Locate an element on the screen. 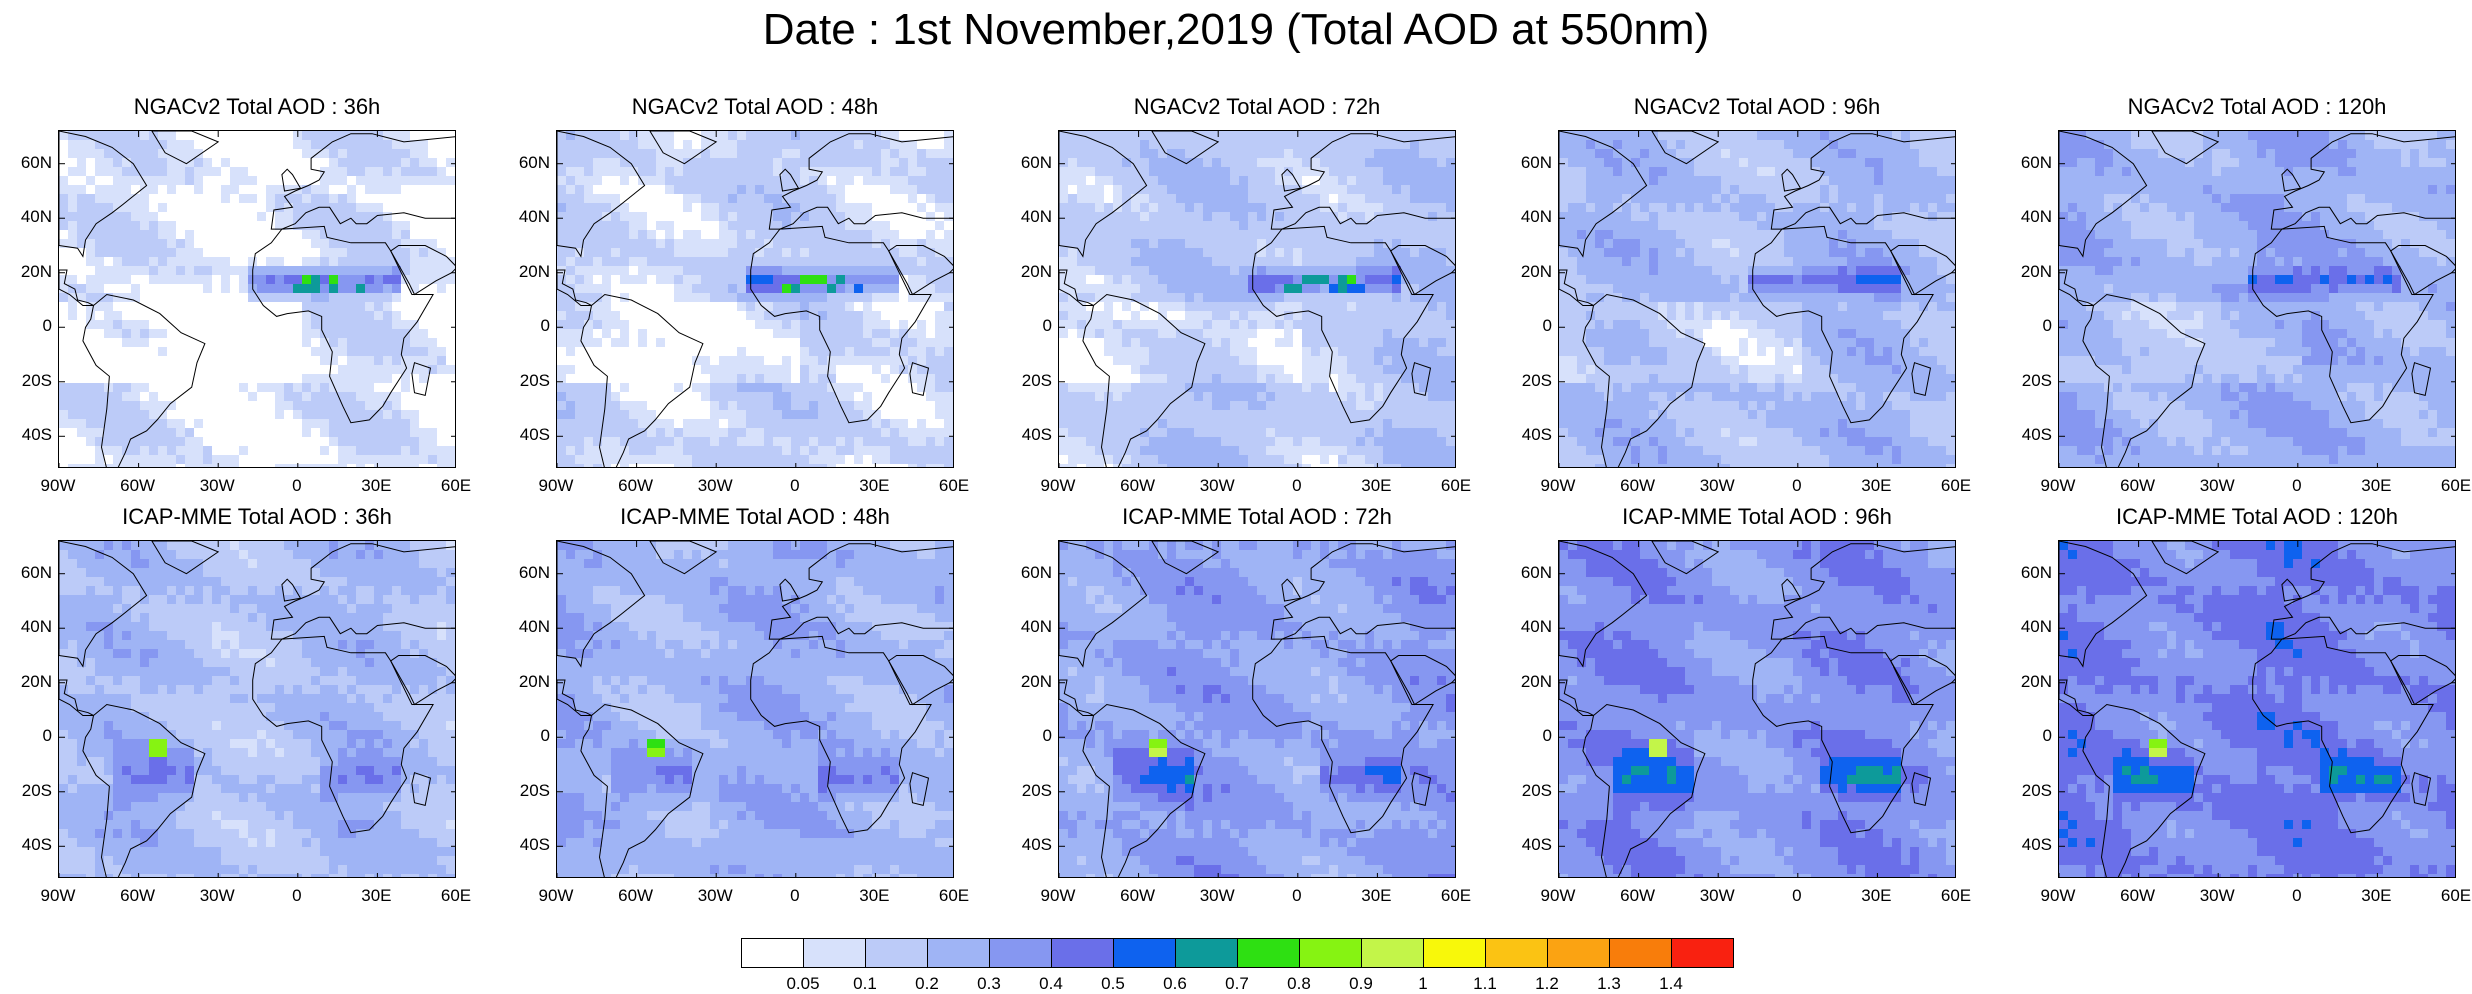 This screenshot has height=994, width=2472. lon-tick-label: 30W is located at coordinates (217, 485).